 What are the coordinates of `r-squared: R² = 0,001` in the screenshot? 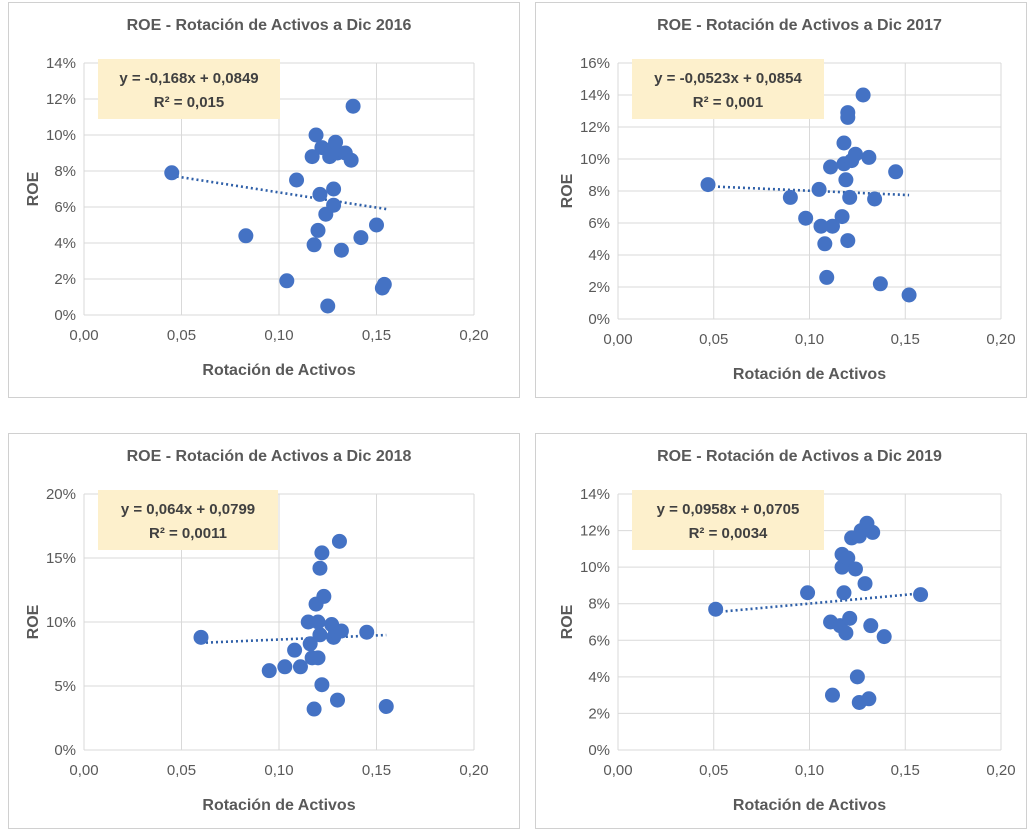 It's located at (728, 102).